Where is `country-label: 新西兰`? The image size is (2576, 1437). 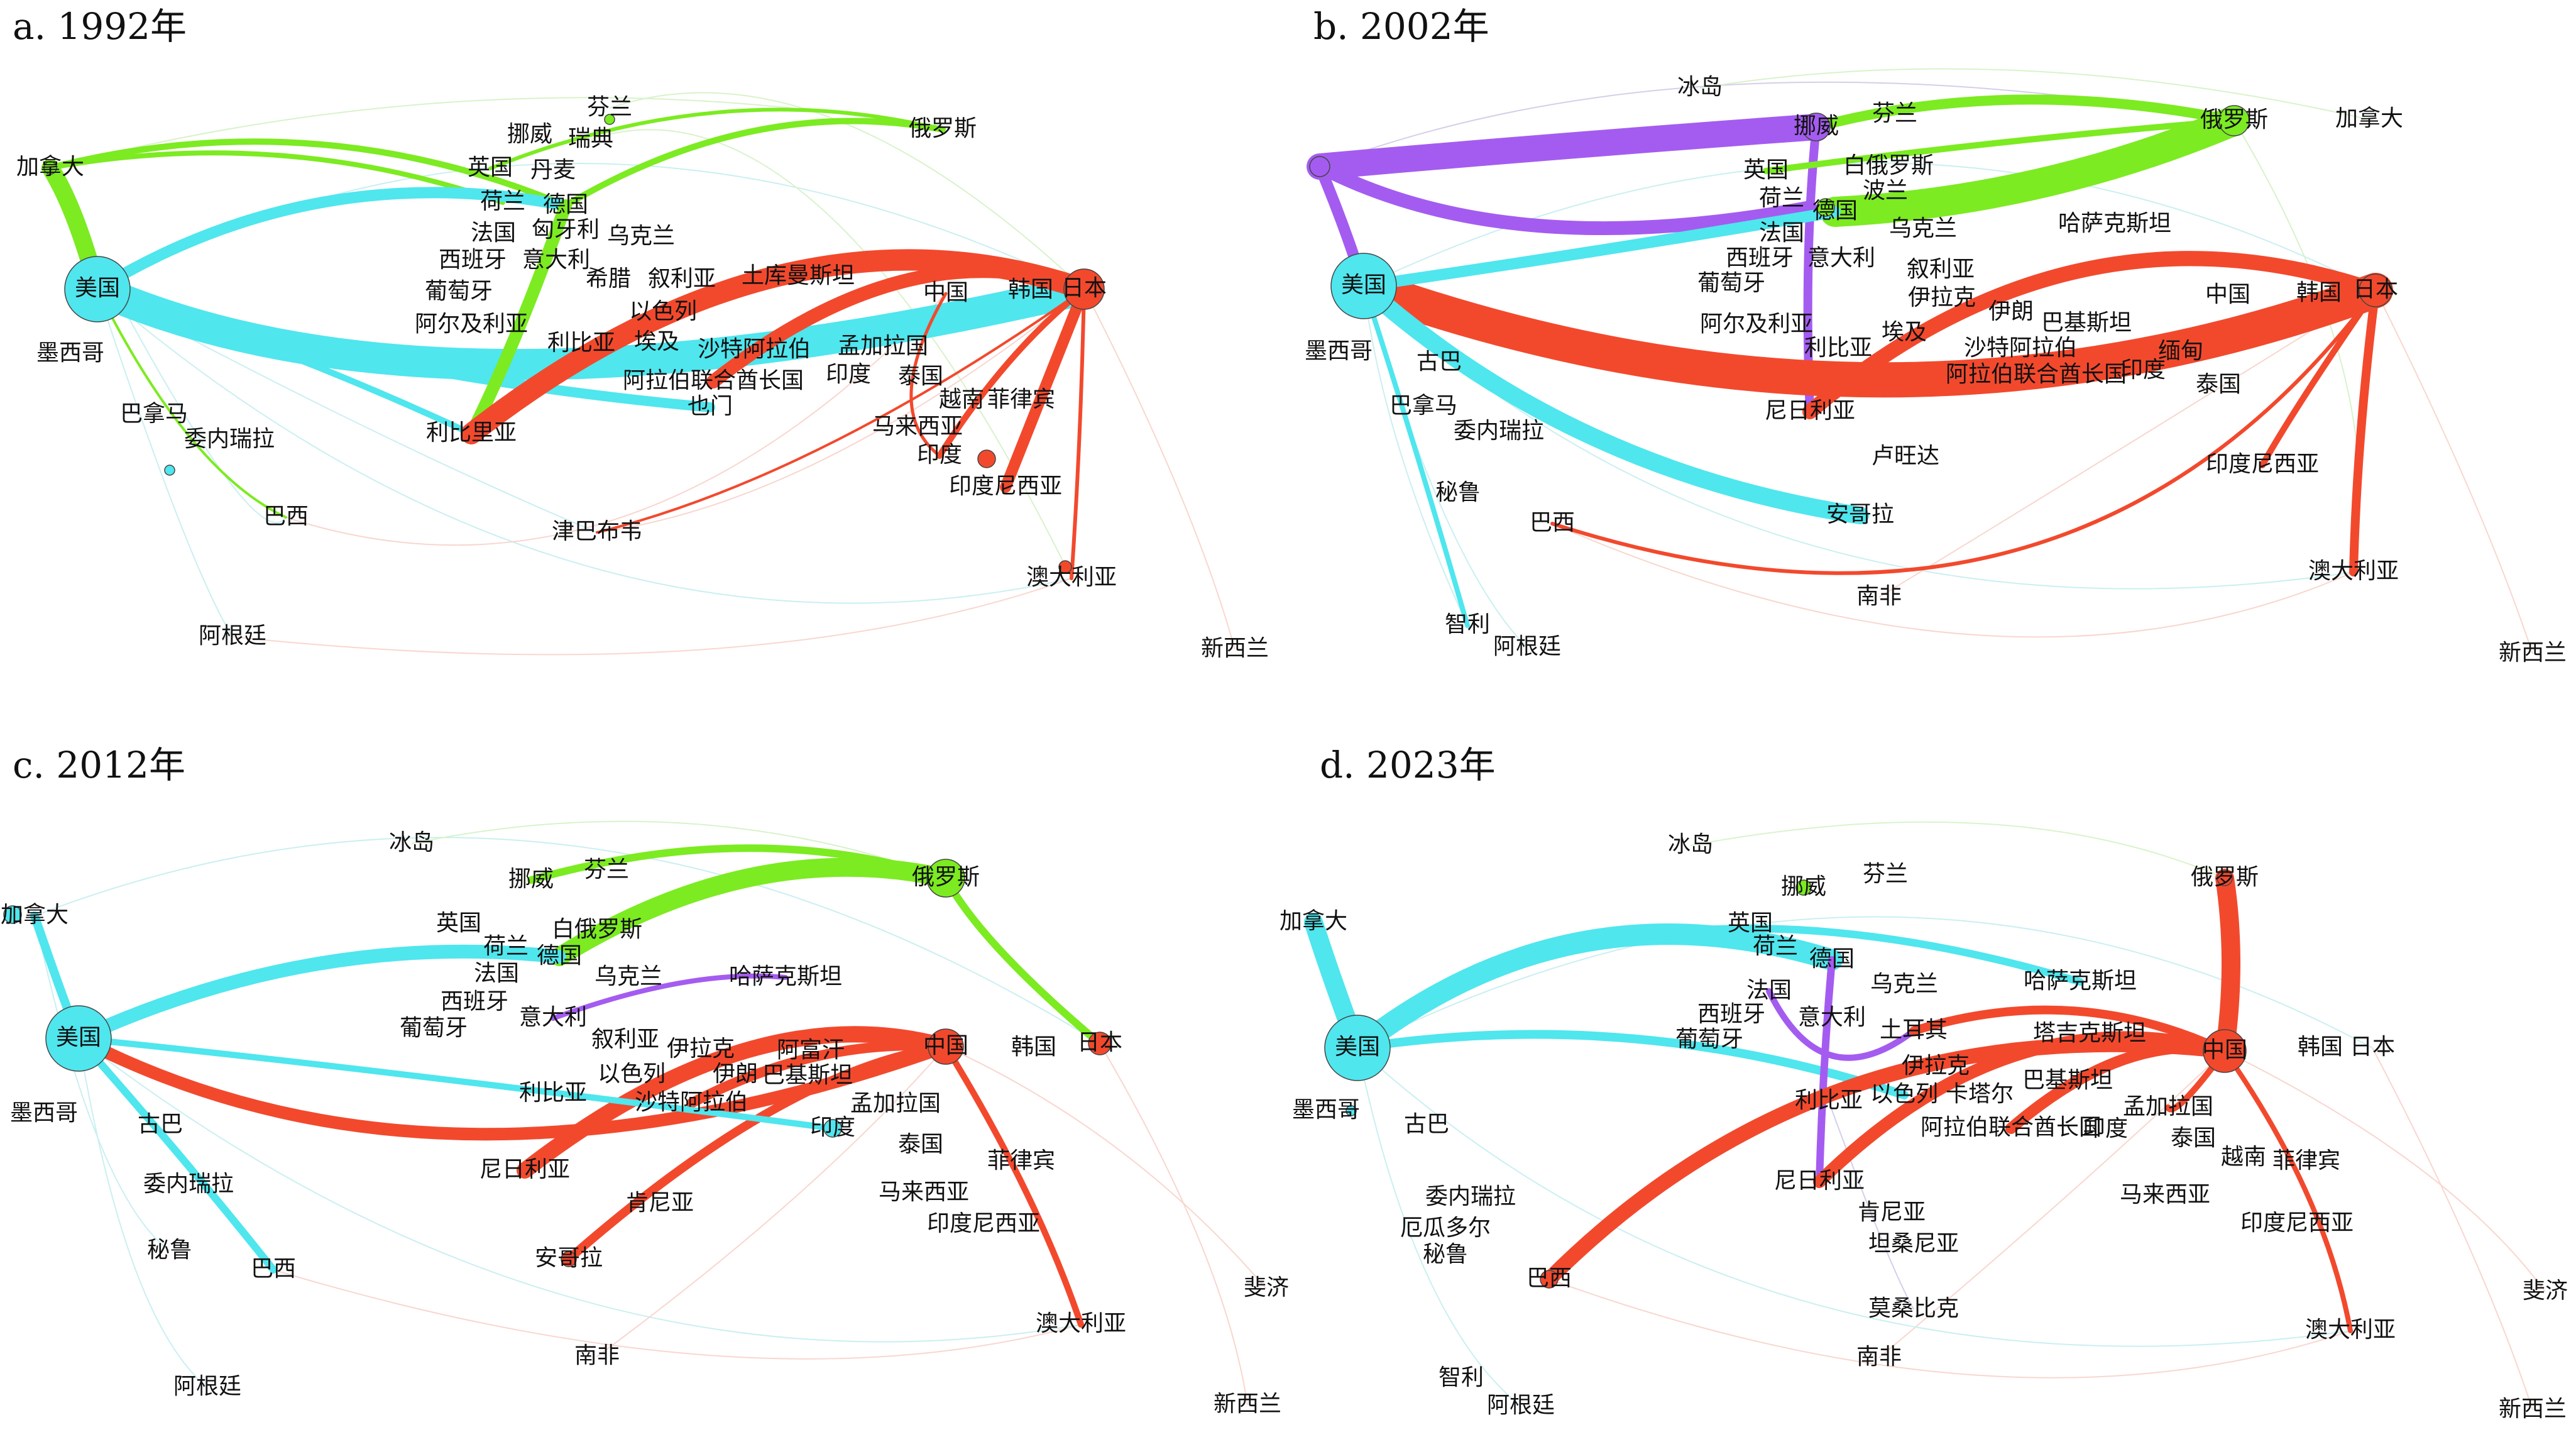
country-label: 新西兰 is located at coordinates (1247, 1404).